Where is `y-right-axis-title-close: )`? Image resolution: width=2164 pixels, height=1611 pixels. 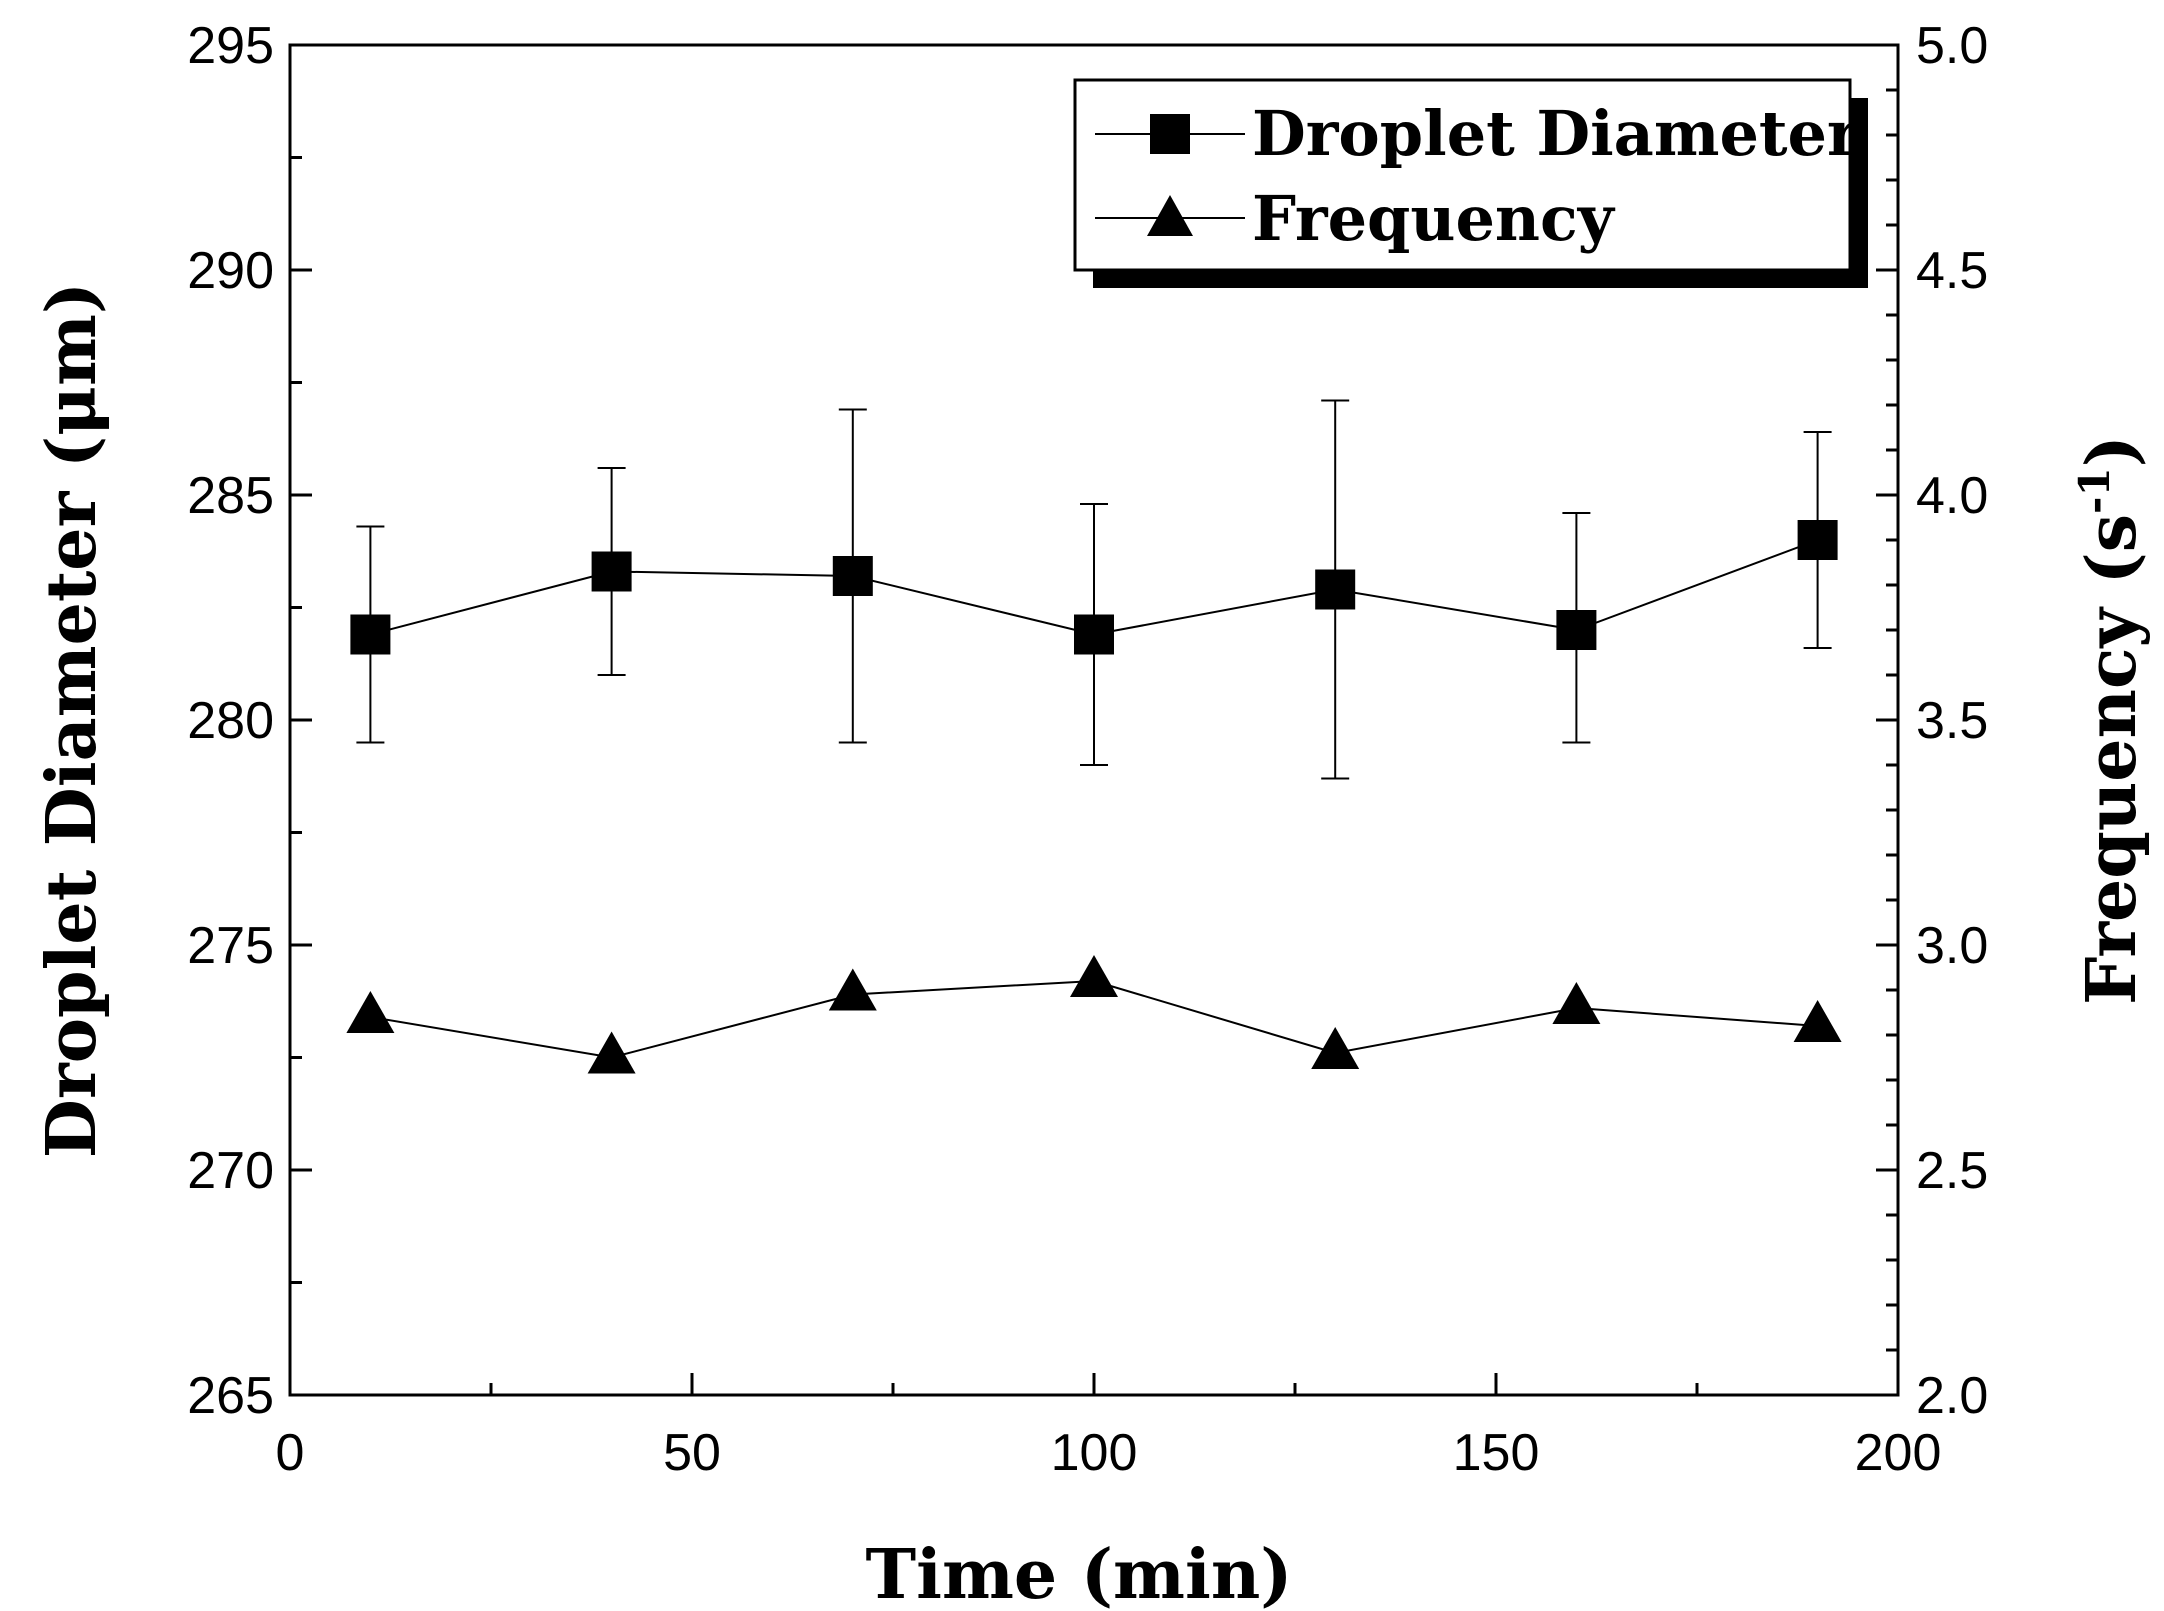 y-right-axis-title-close: ) is located at coordinates (2112, 451).